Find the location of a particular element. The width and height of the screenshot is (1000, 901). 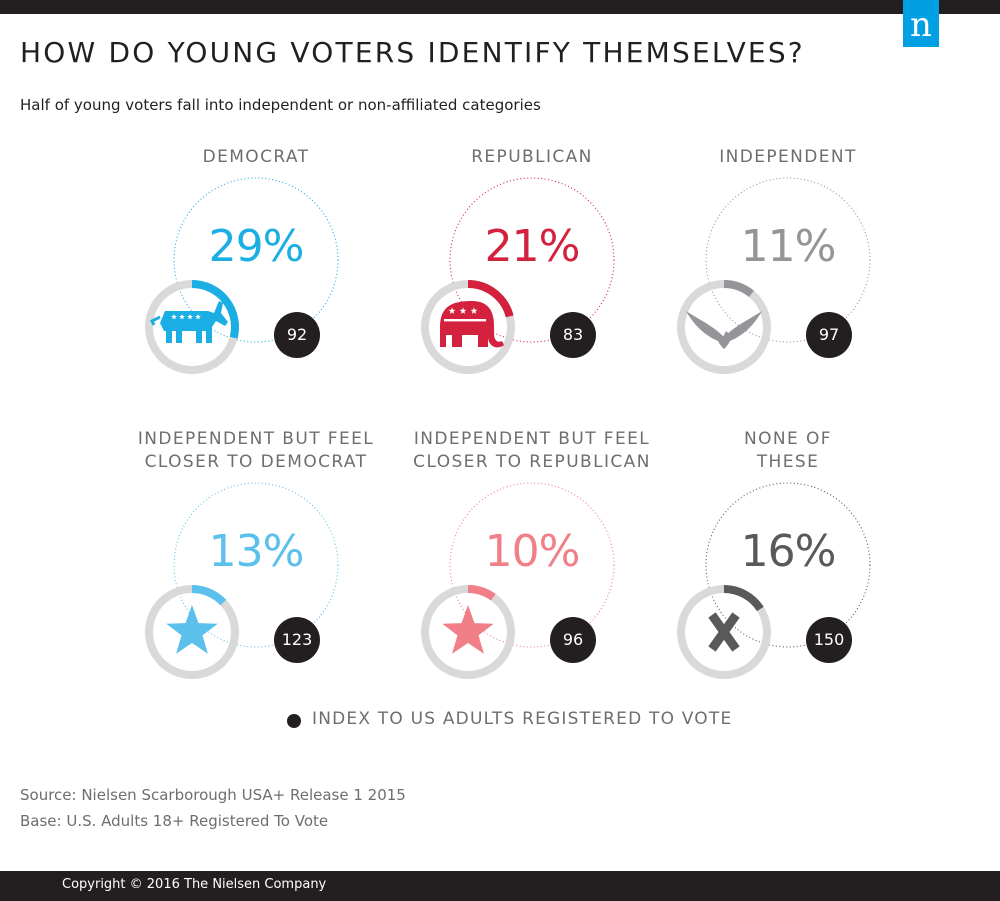

percent-value-independent: 11% is located at coordinates (788, 246).